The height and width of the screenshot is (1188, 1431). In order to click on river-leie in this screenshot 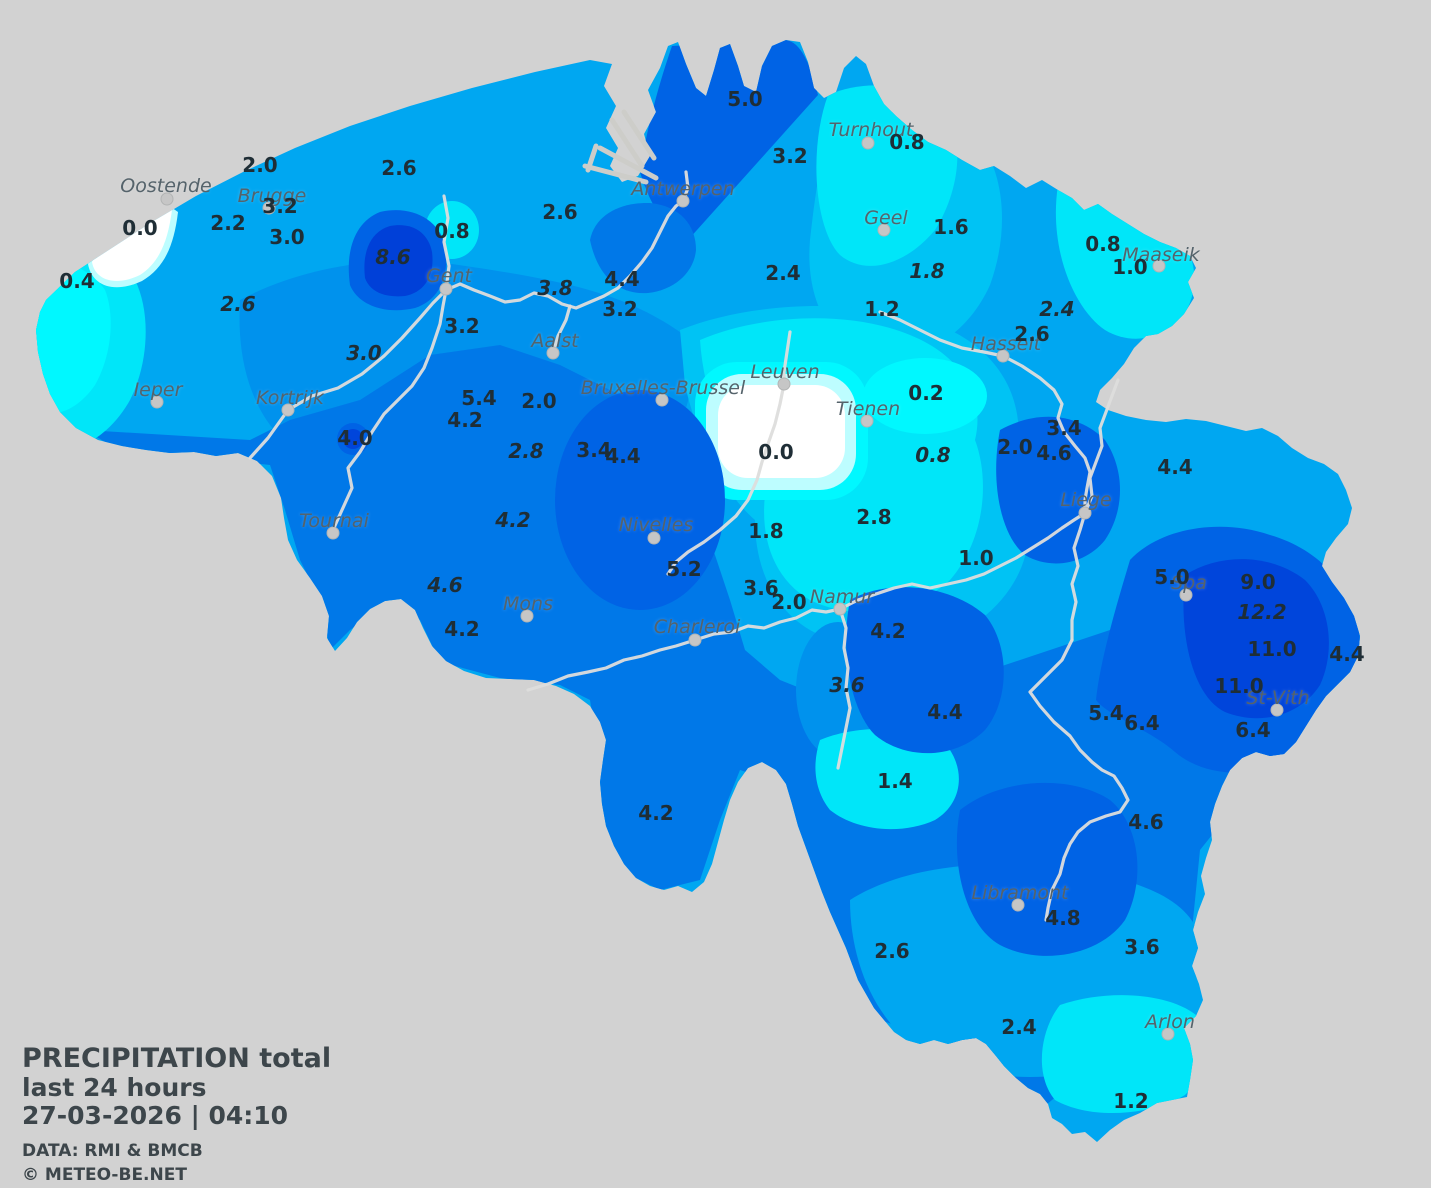, I will do `click(348, 374)`.